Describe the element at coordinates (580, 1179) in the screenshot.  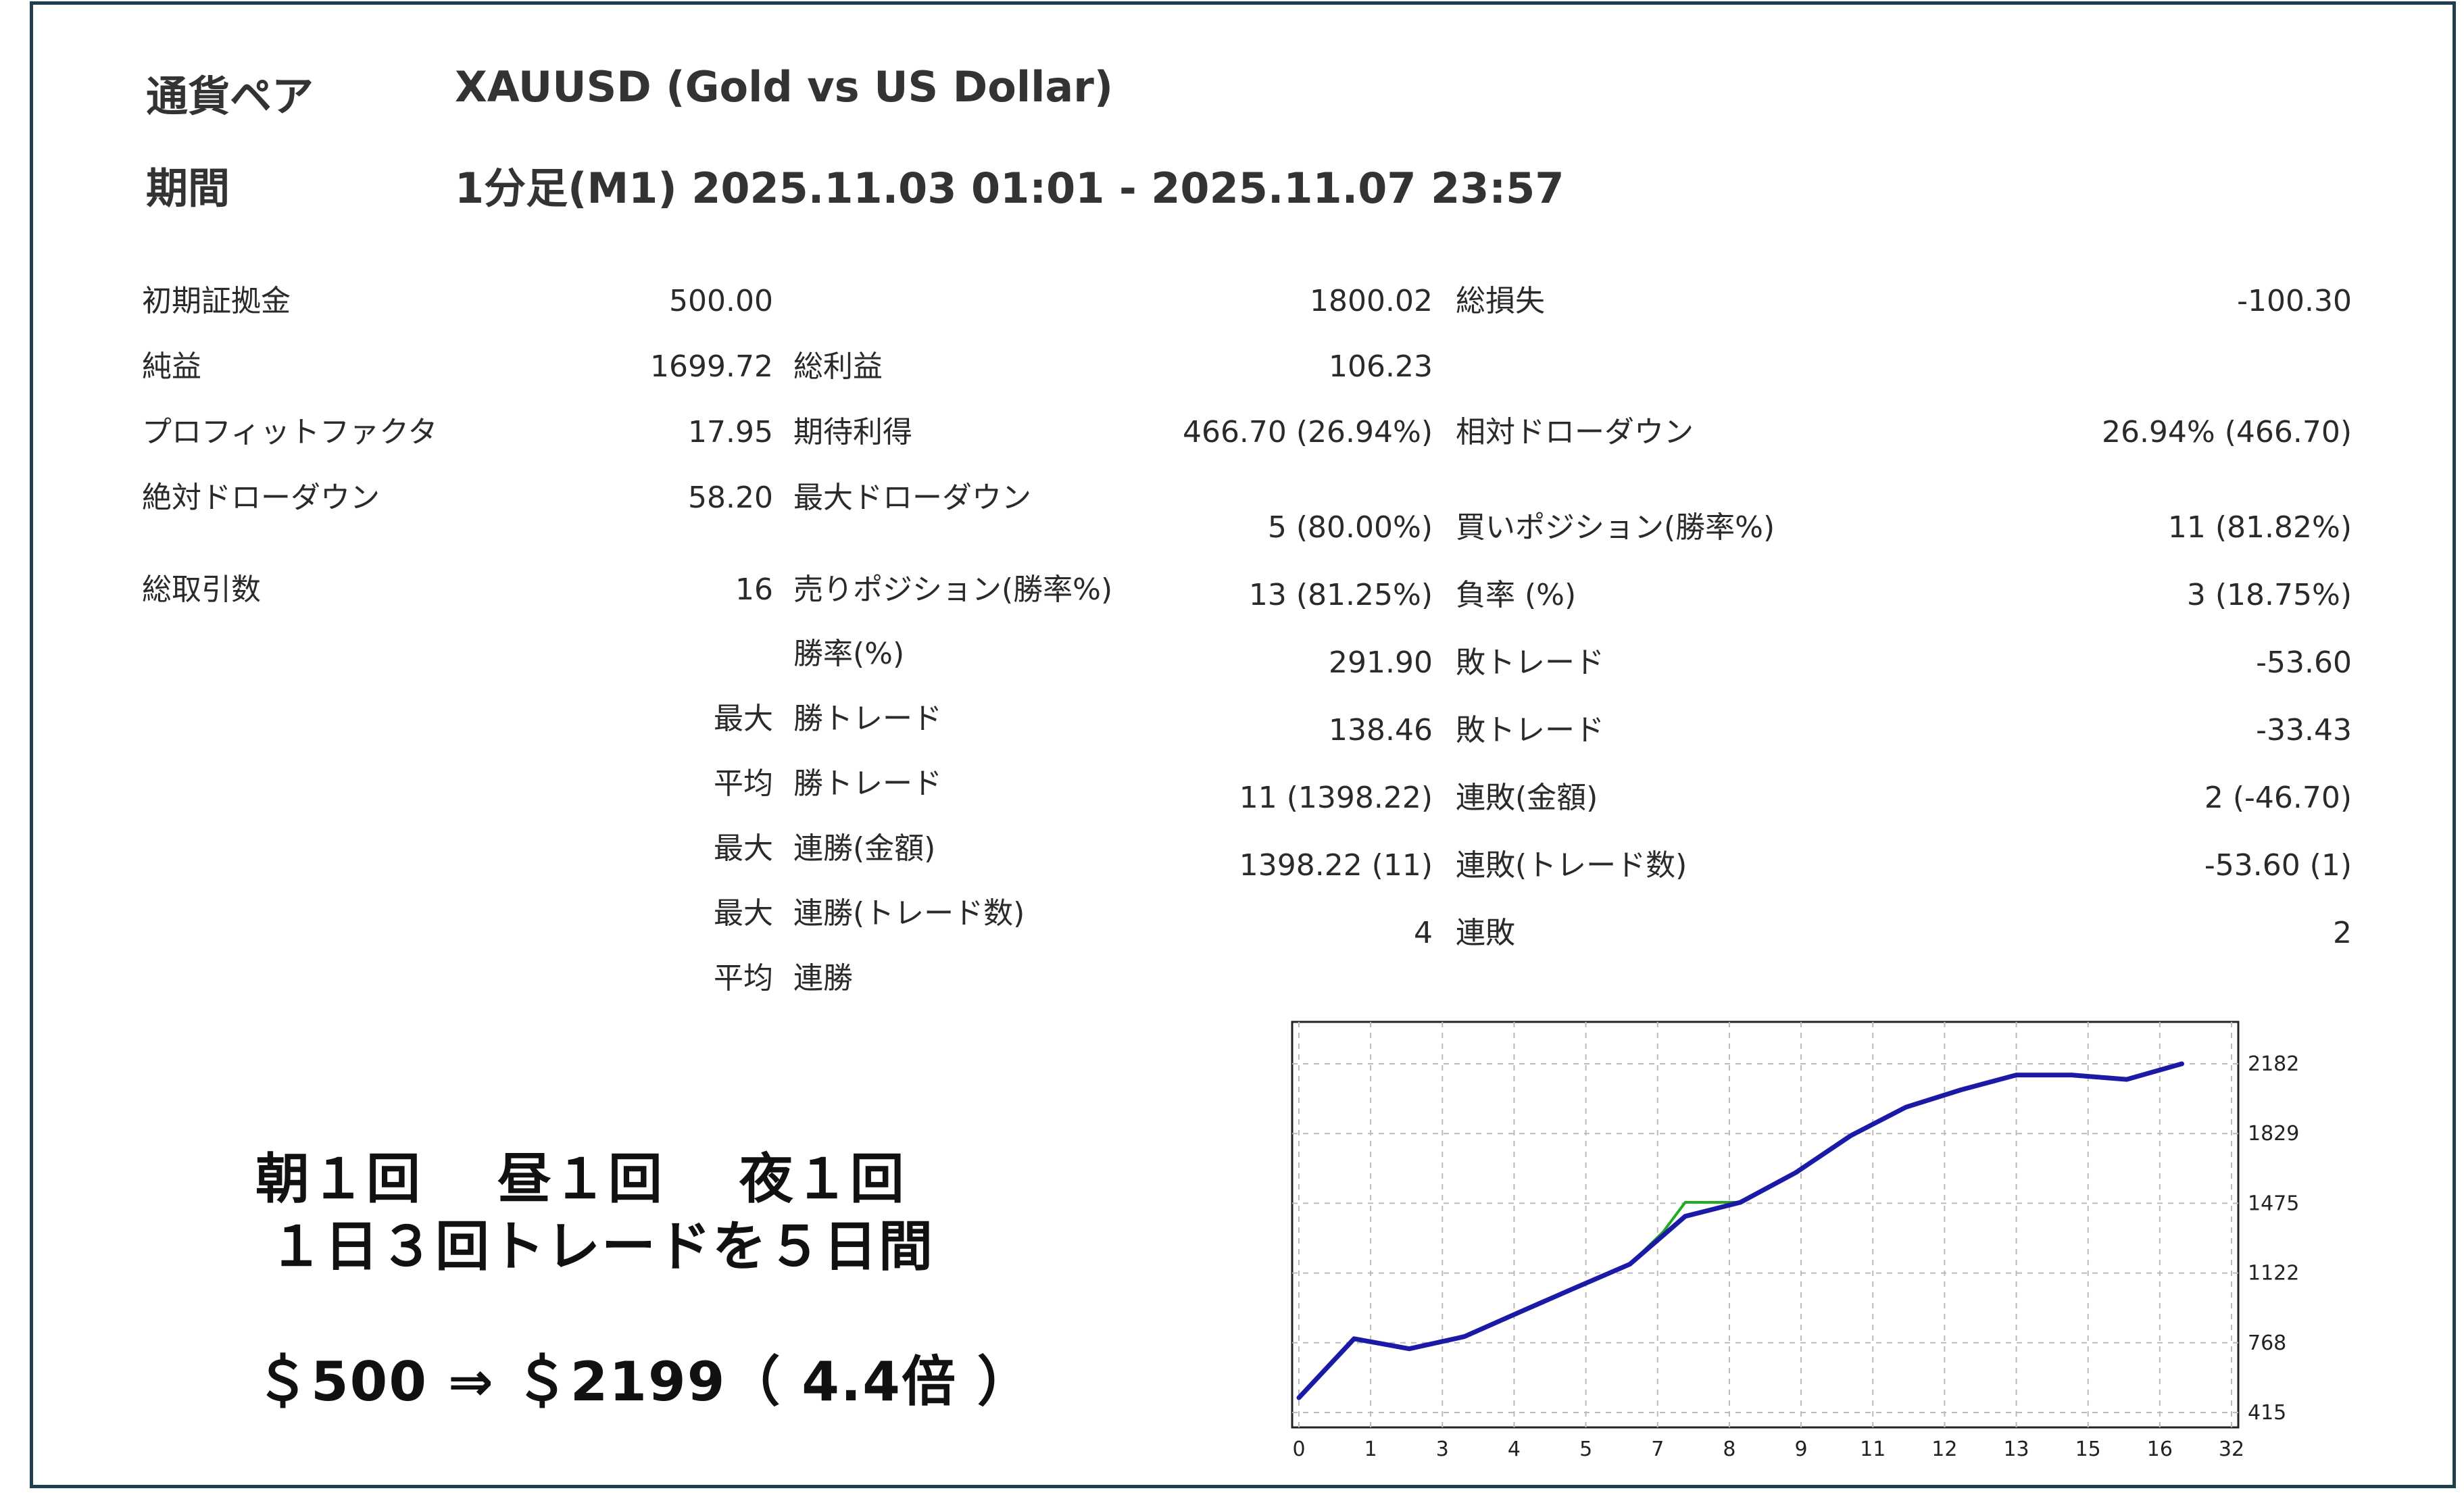
I see `note-line-1: 朝１回 昼１回 夜１回` at that location.